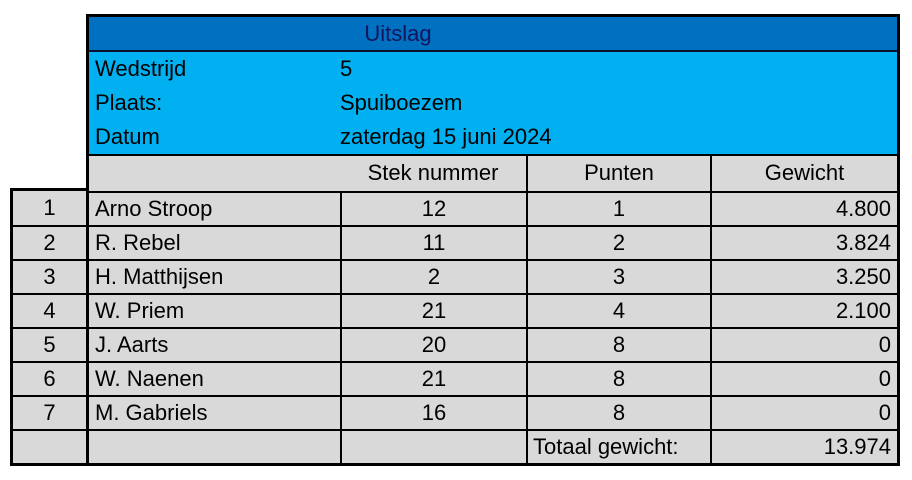 The image size is (912, 480). I want to click on table-row: J. Aarts 20 8 0, so click(493, 344).